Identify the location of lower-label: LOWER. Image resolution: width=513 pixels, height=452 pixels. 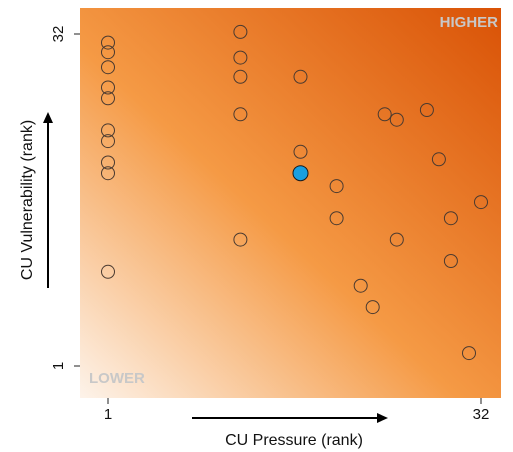
(117, 378).